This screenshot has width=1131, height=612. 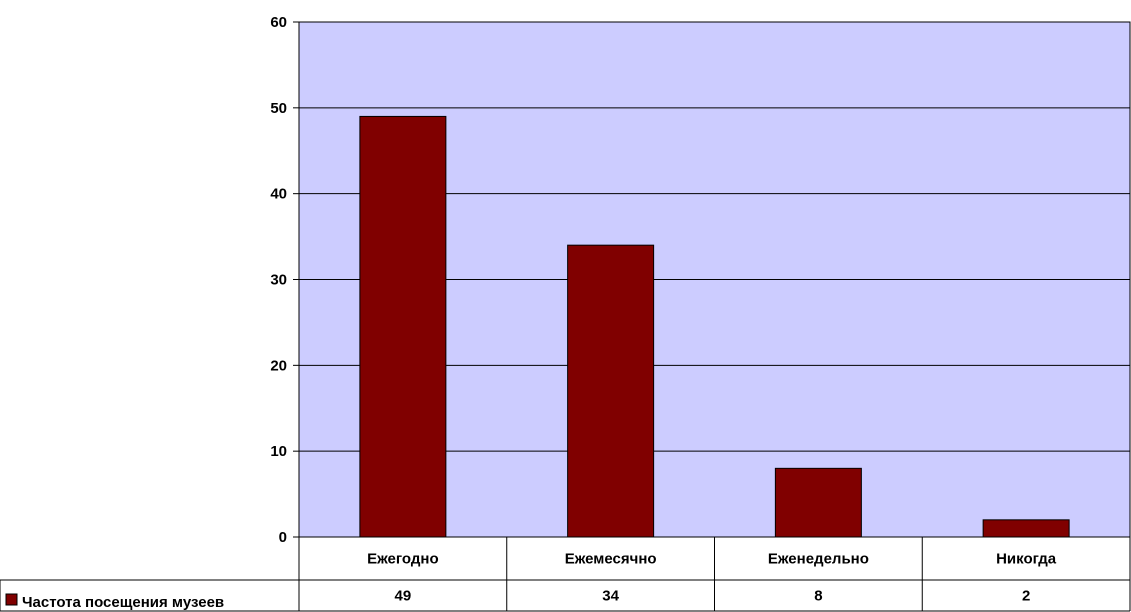 I want to click on category-label: Никогда, so click(x=1026, y=559).